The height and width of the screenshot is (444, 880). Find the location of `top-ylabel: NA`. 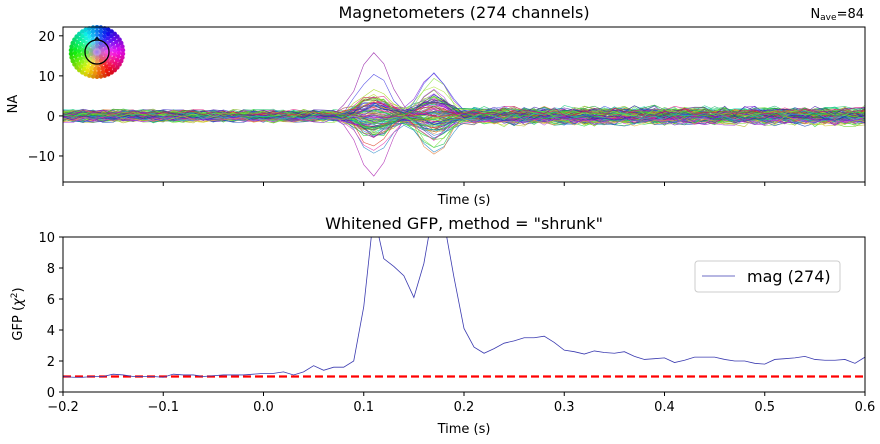

top-ylabel: NA is located at coordinates (13, 104).